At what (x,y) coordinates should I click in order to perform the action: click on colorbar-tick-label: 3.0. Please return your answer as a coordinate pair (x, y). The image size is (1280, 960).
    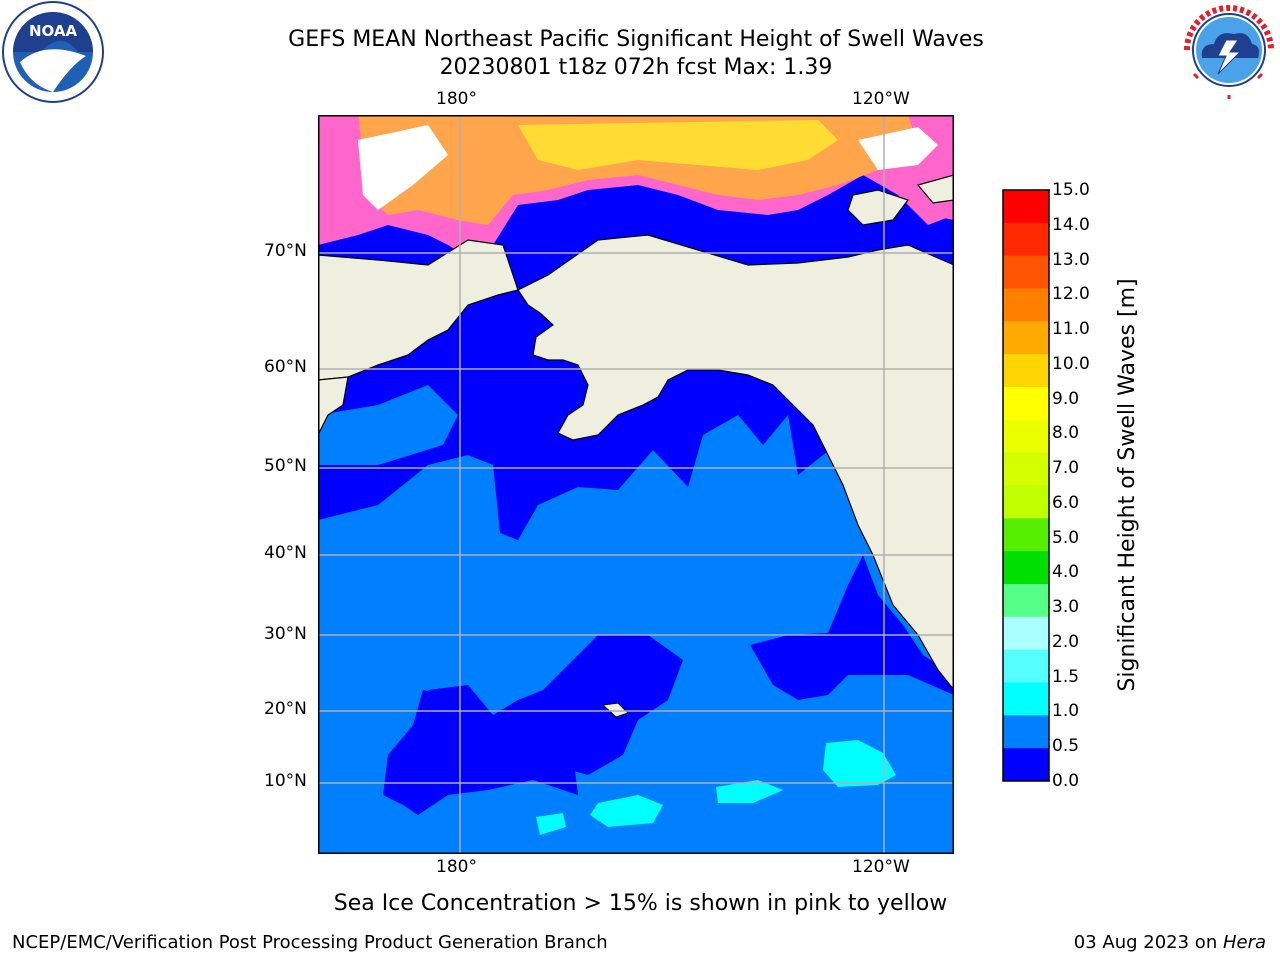
    Looking at the image, I should click on (1066, 607).